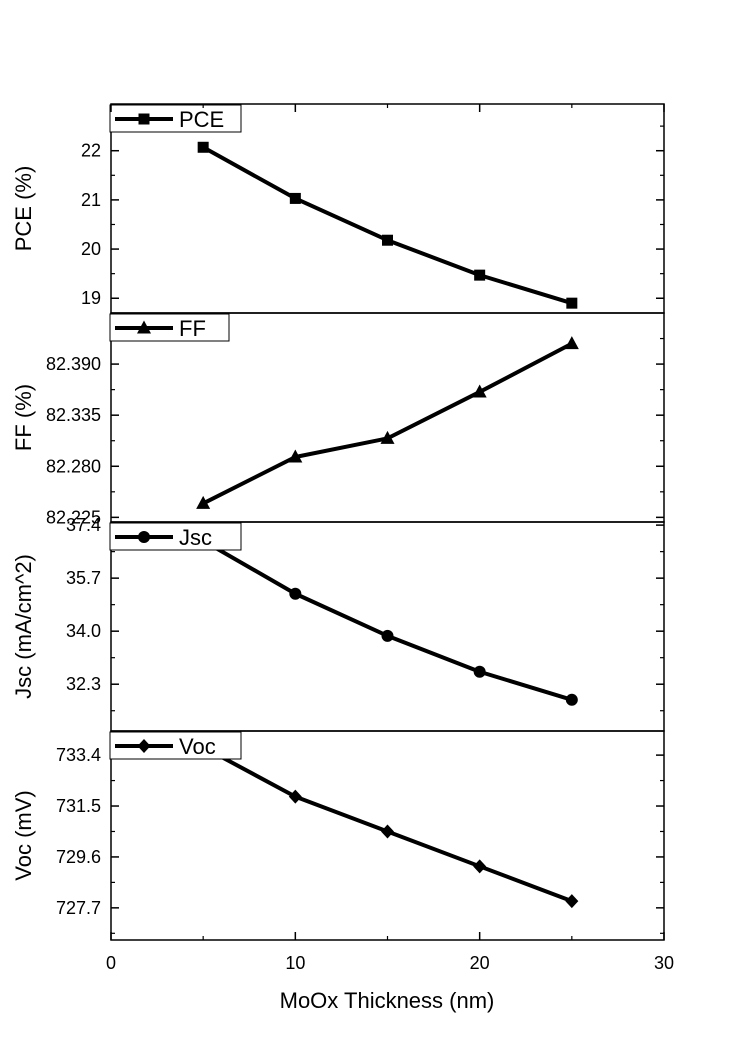  What do you see at coordinates (197, 746) in the screenshot?
I see `legend-label: Voc` at bounding box center [197, 746].